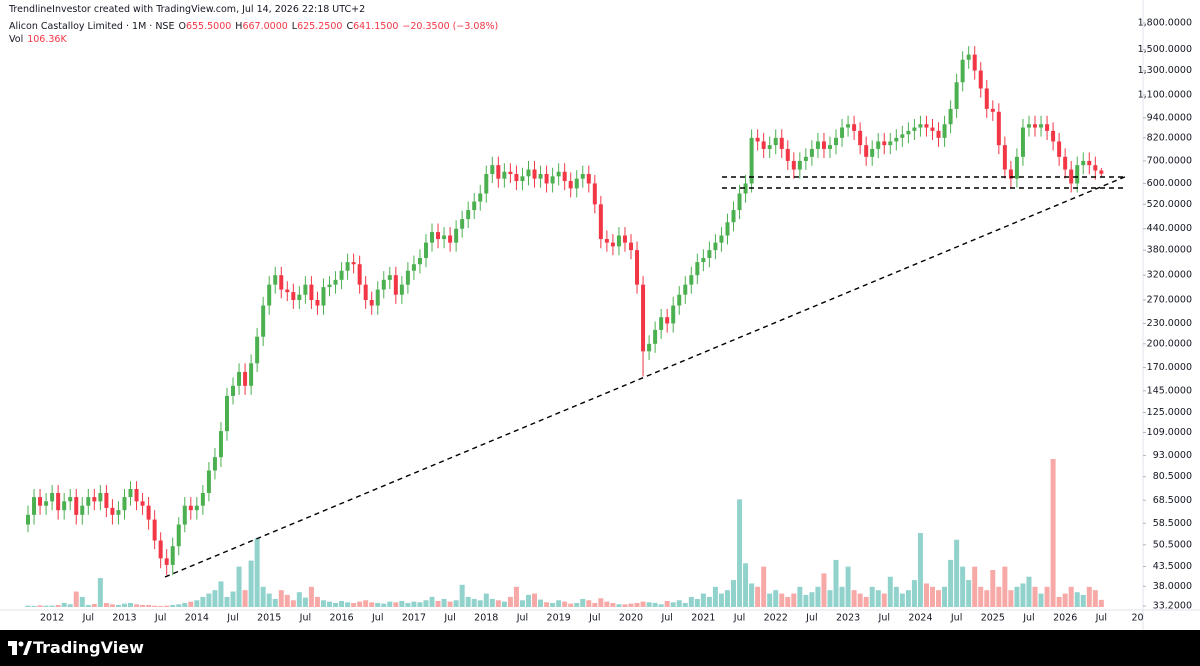 The width and height of the screenshot is (1200, 666). I want to click on readout-value: 641.1500, so click(376, 26).